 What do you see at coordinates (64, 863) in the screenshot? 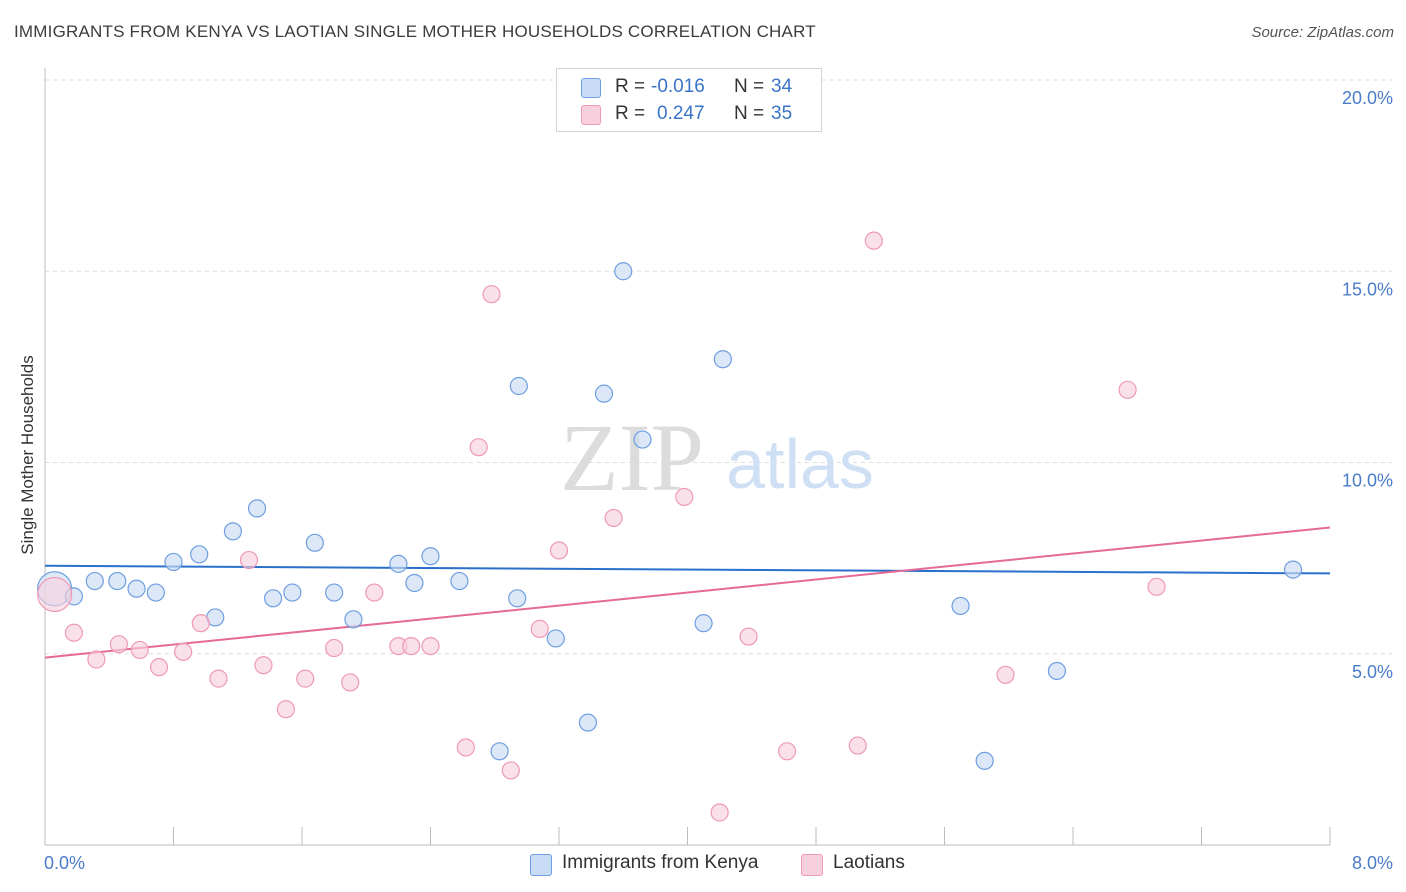
I see `x-tick-label: 0.0%` at bounding box center [64, 863].